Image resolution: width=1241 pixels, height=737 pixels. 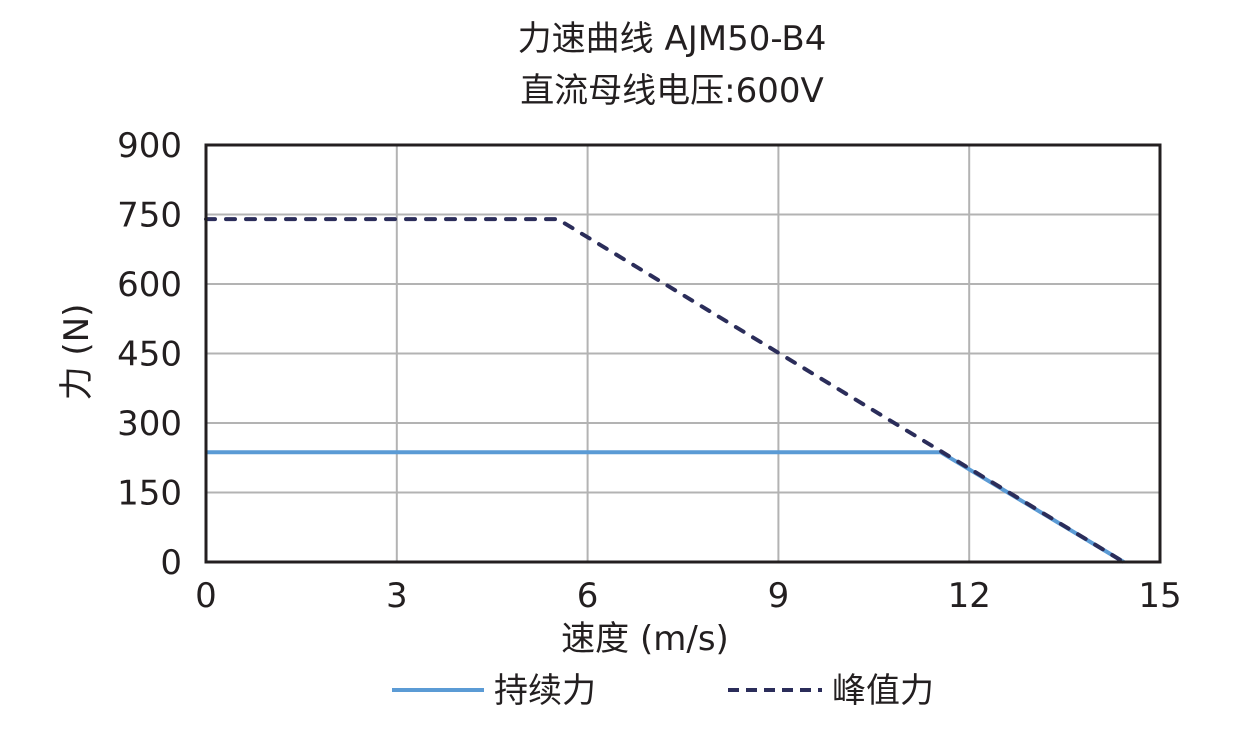 What do you see at coordinates (672, 39) in the screenshot?
I see `chart-title: 力速曲线 AJM50-B4` at bounding box center [672, 39].